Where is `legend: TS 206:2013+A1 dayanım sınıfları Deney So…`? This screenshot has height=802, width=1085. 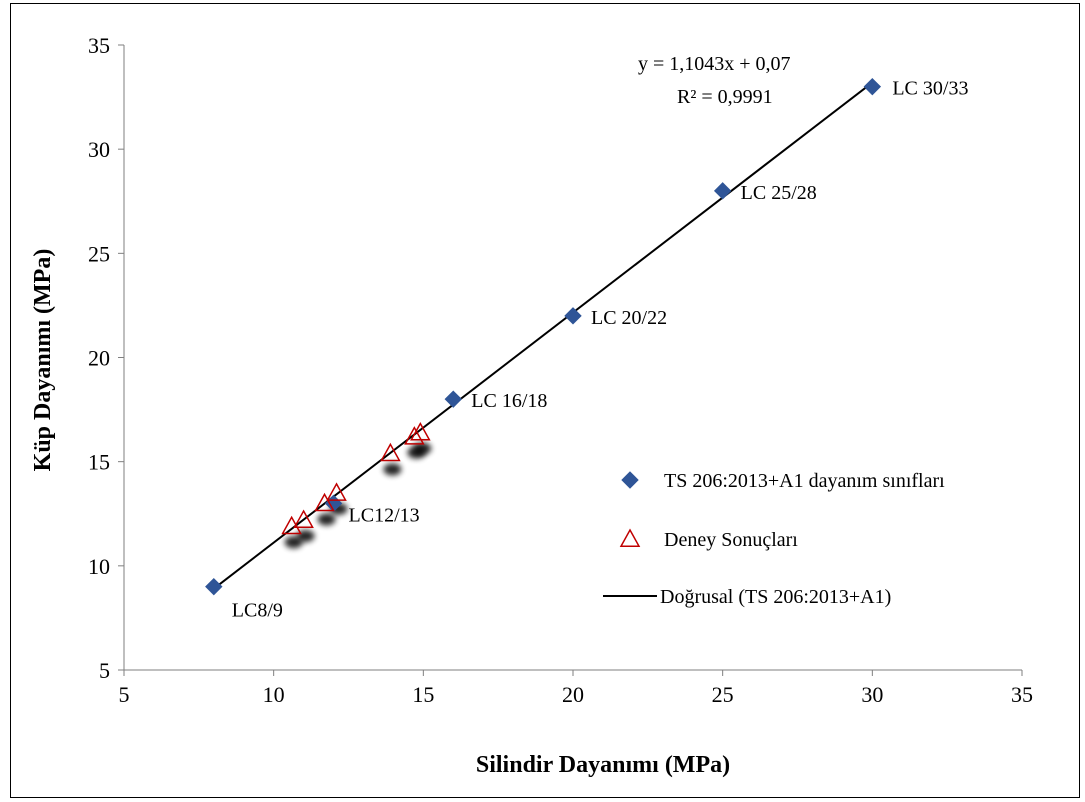
legend: TS 206:2013+A1 dayanım sınıfları Deney So… is located at coordinates (774, 539).